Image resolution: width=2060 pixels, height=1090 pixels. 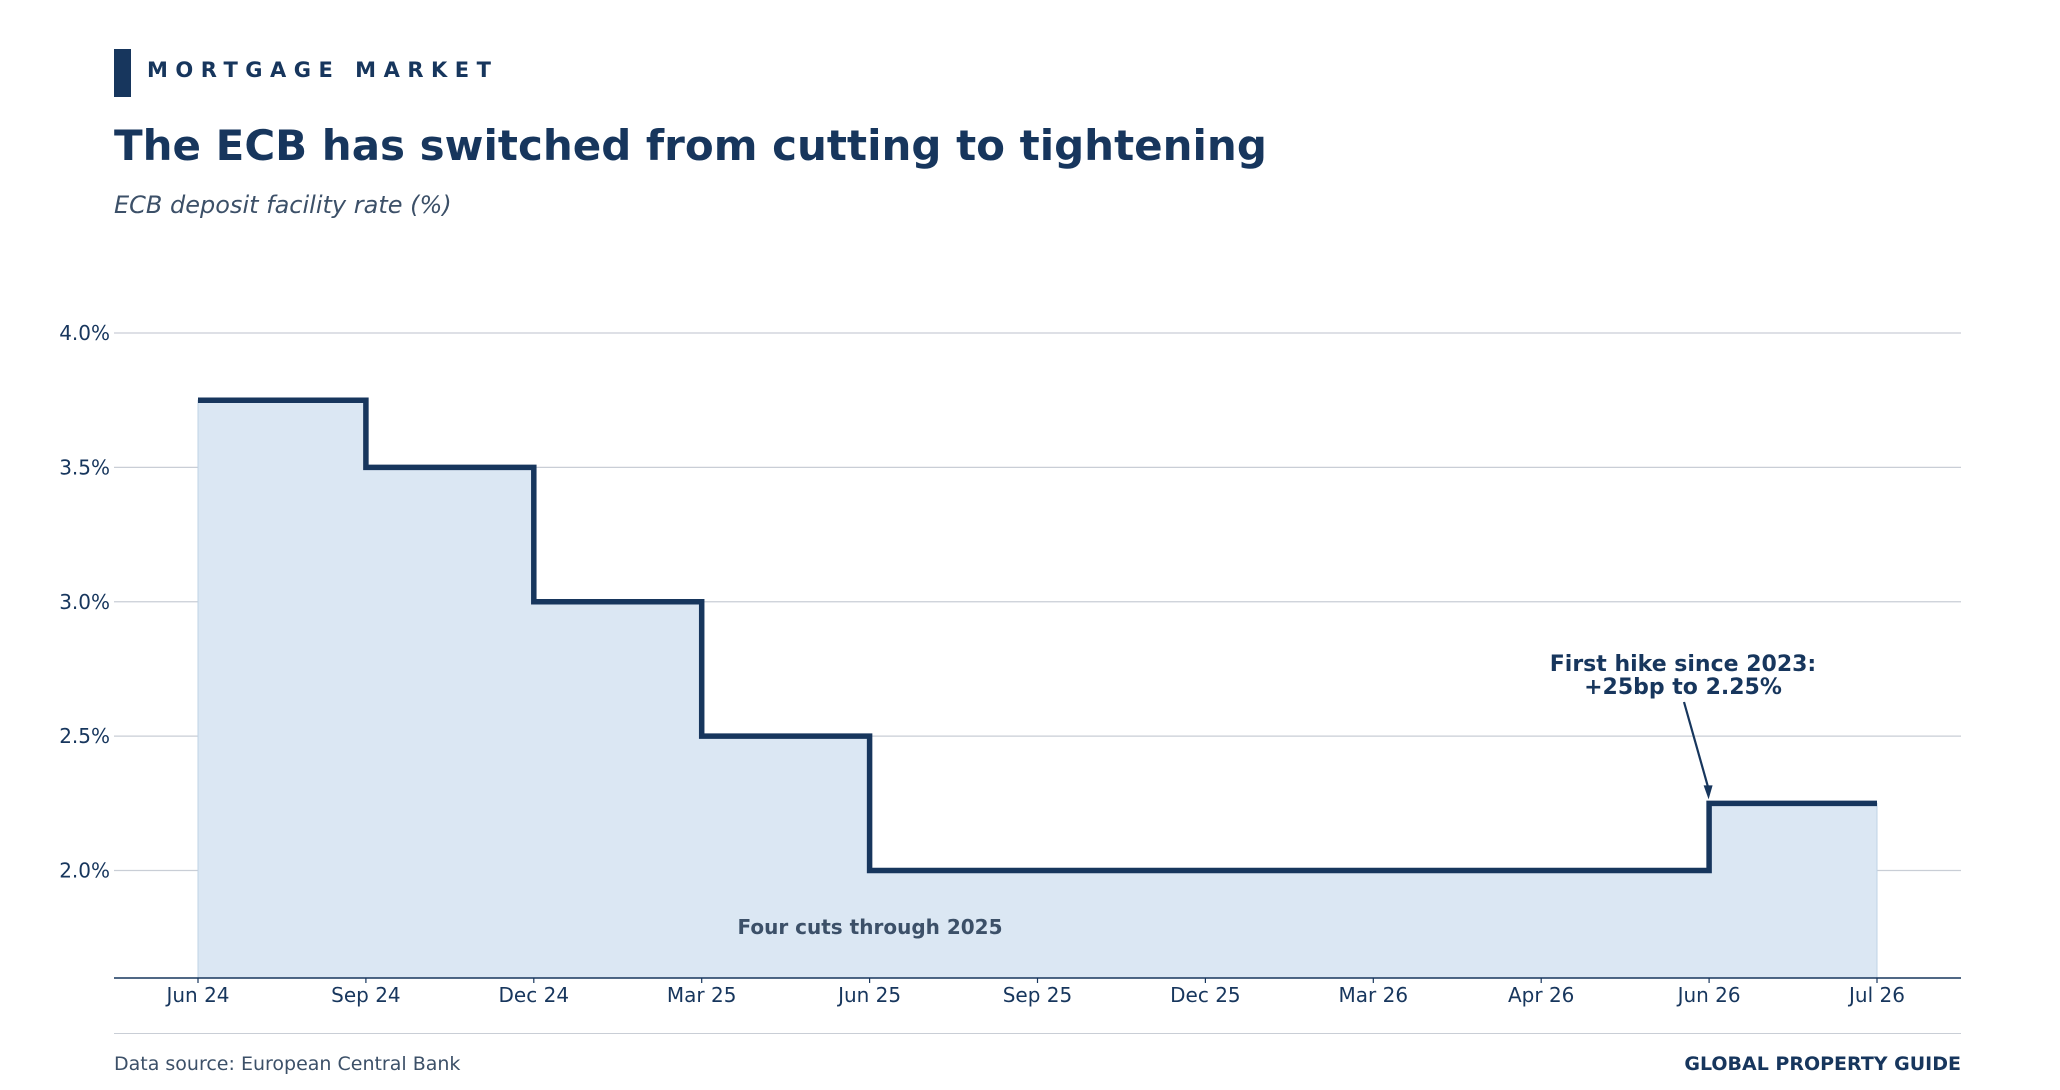 I want to click on x-tick-label: Jun 24, so click(x=196, y=995).